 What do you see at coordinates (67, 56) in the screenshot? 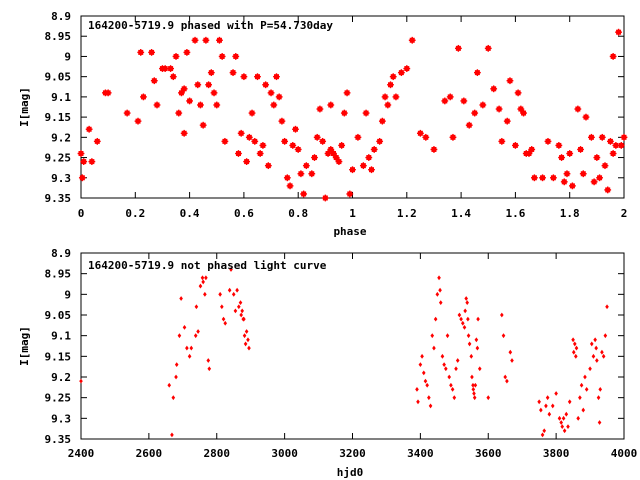
I see `y-tick-label: 9` at bounding box center [67, 56].